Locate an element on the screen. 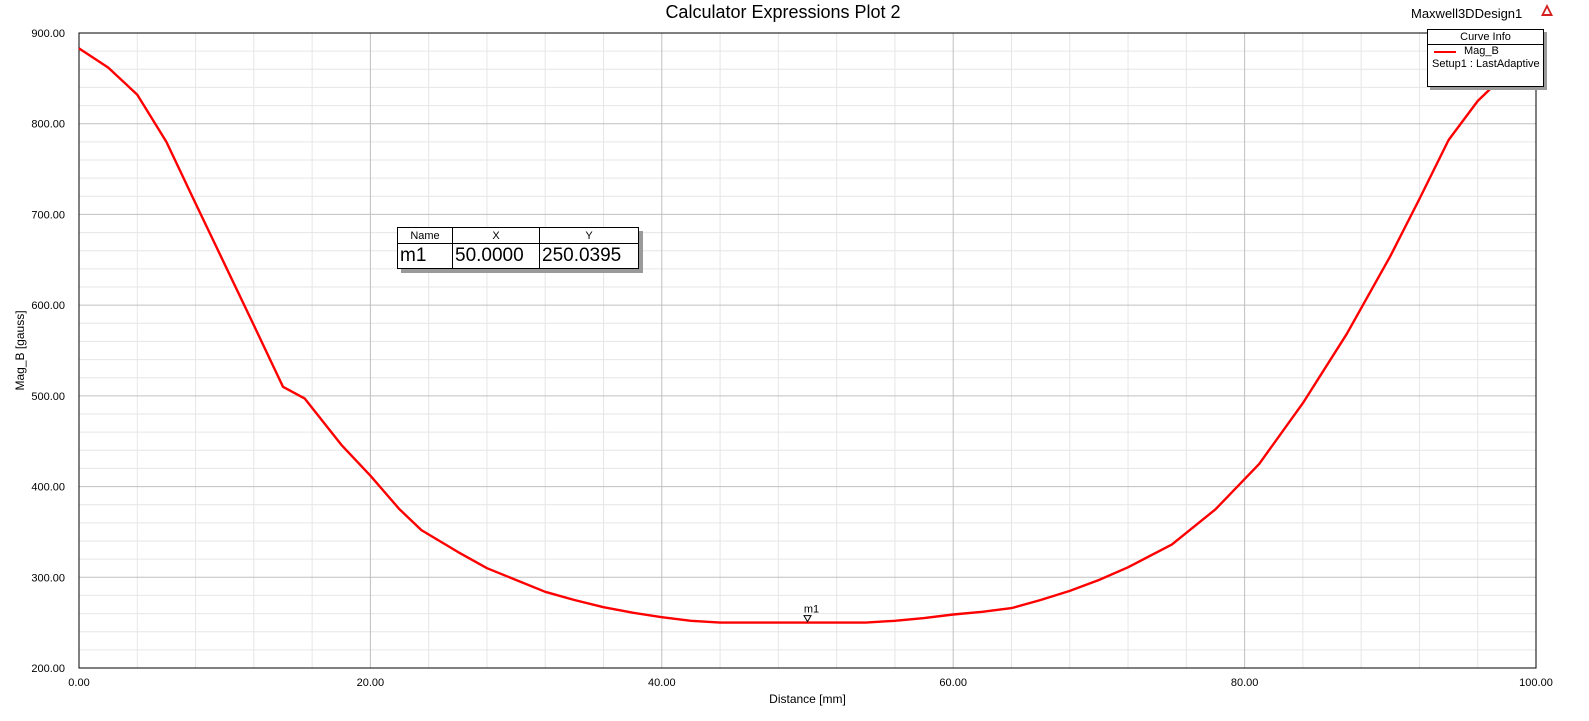 The height and width of the screenshot is (721, 1589). marker-layer: m1 is located at coordinates (811, 613).